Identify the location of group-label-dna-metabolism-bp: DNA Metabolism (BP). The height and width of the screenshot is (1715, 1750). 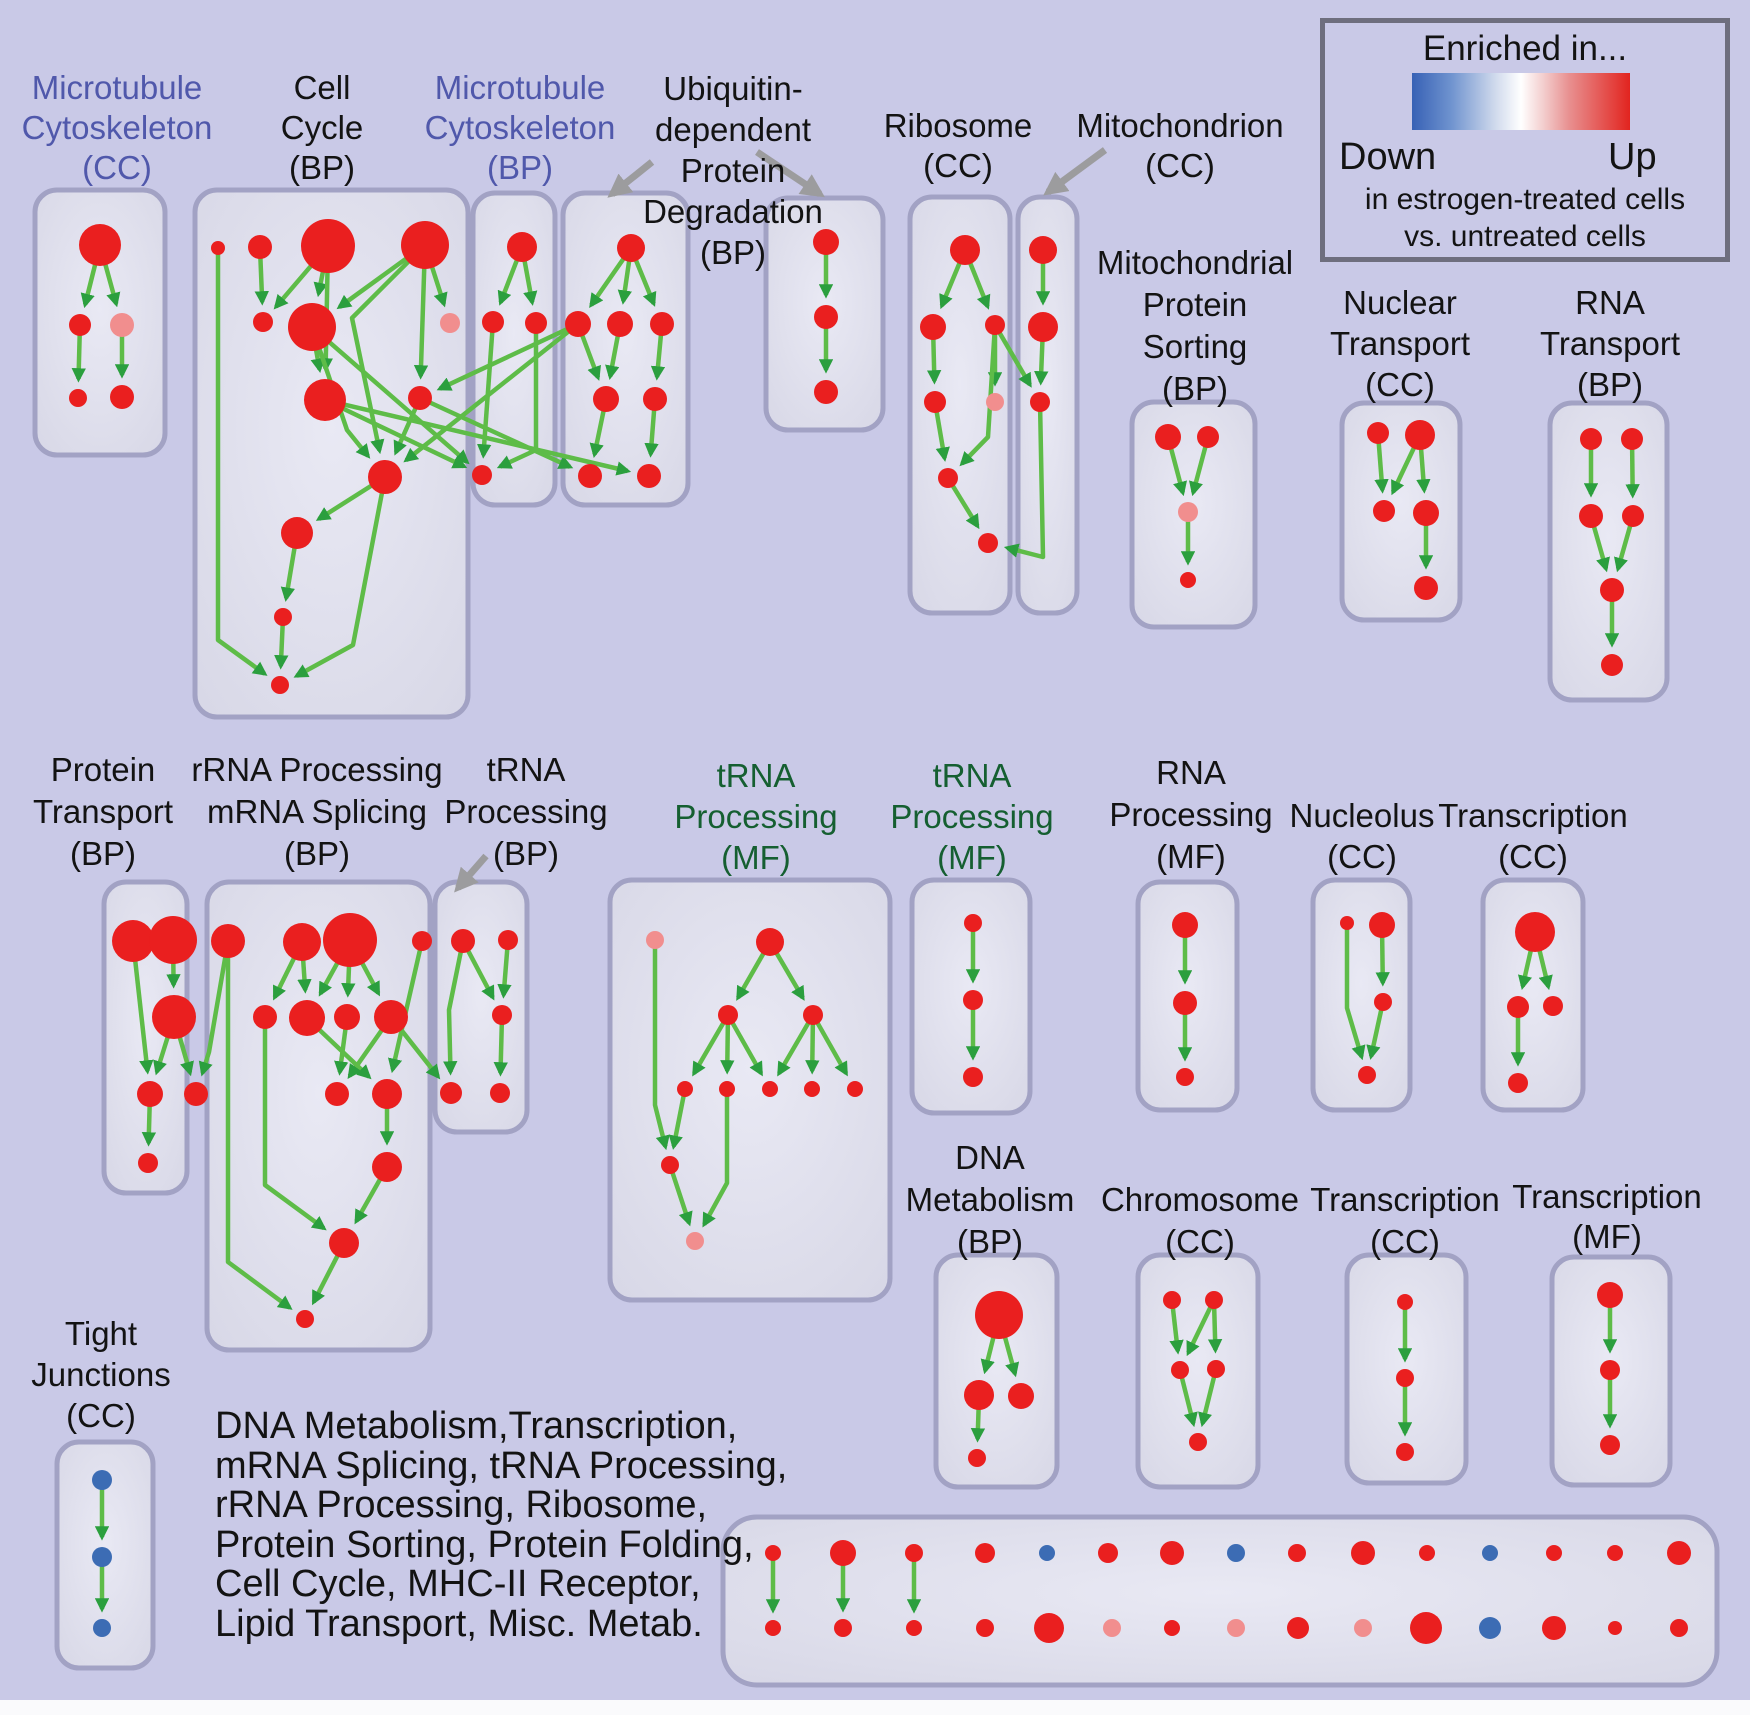
(990, 1200).